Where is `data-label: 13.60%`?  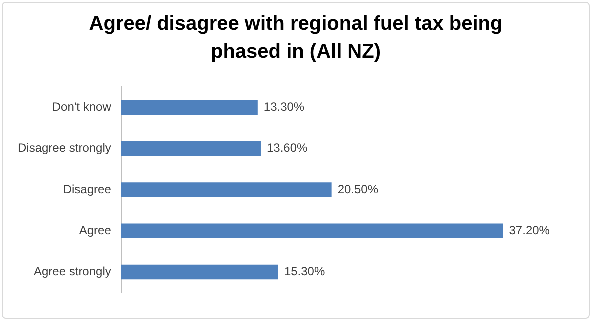
data-label: 13.60% is located at coordinates (287, 148).